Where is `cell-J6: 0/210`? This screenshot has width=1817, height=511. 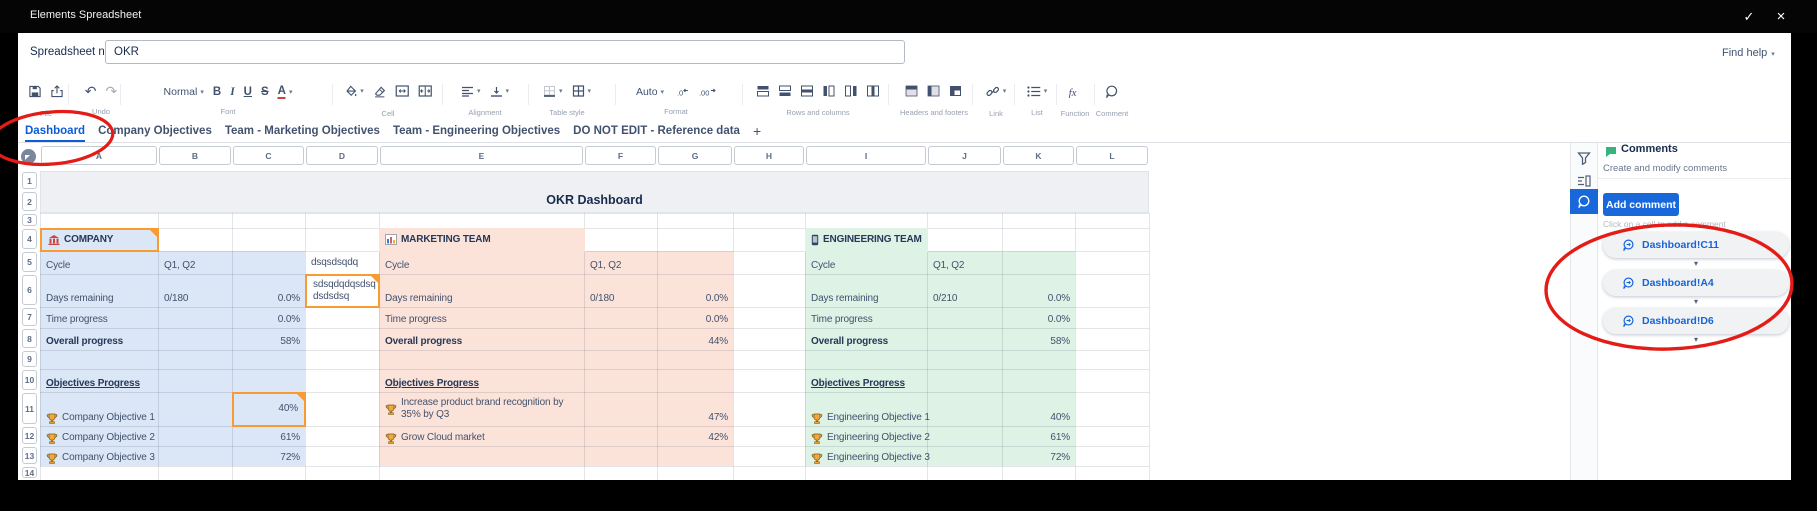
cell-J6: 0/210 is located at coordinates (945, 298).